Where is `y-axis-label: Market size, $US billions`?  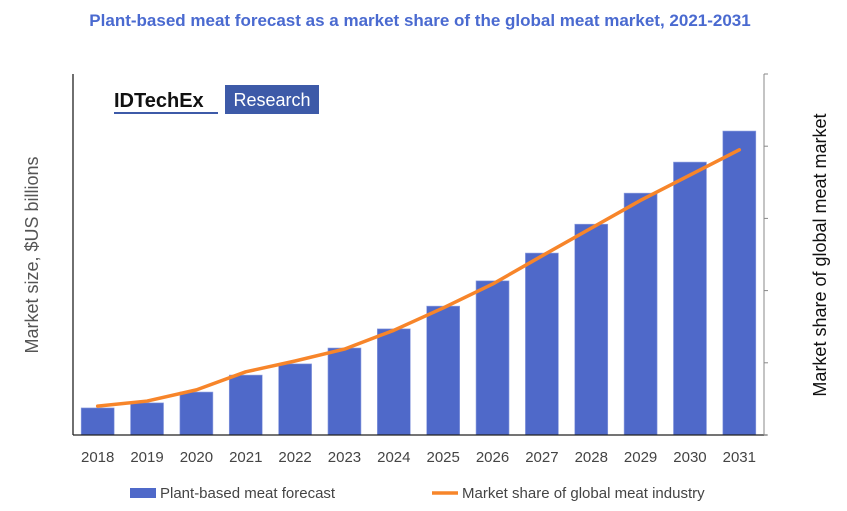
y-axis-label: Market size, $US billions is located at coordinates (32, 254).